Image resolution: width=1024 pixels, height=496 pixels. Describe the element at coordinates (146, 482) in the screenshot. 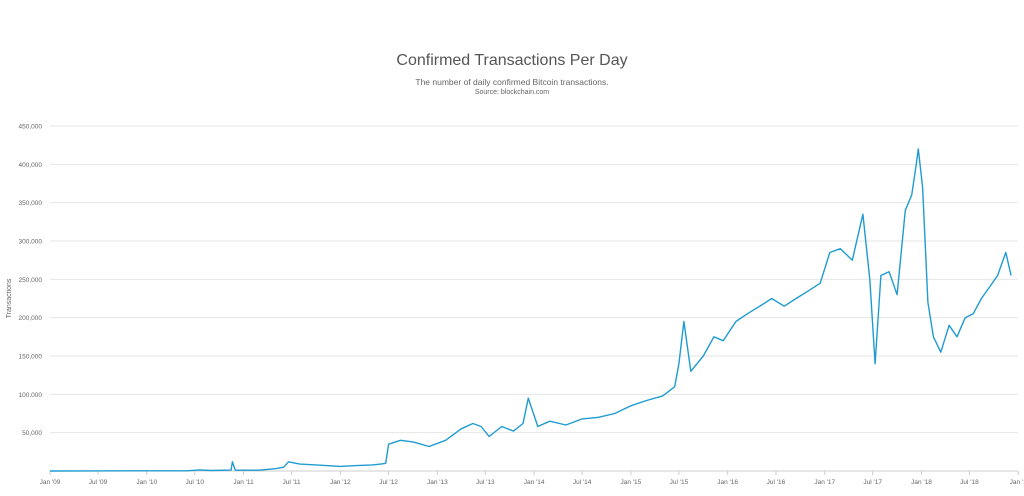

I see `x-tick-label: Jan '10` at that location.